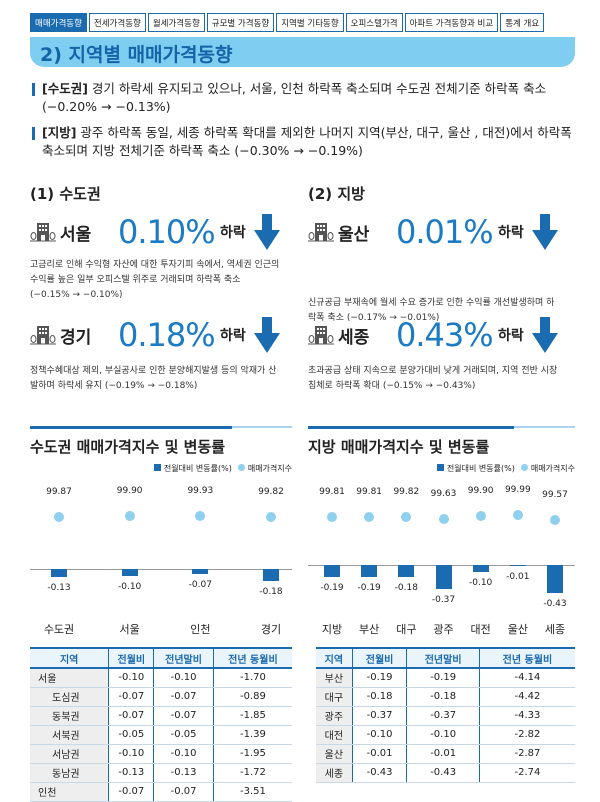 The width and height of the screenshot is (600, 802). Describe the element at coordinates (522, 22) in the screenshot. I see `tab-stats-overview: 통계 개요` at that location.